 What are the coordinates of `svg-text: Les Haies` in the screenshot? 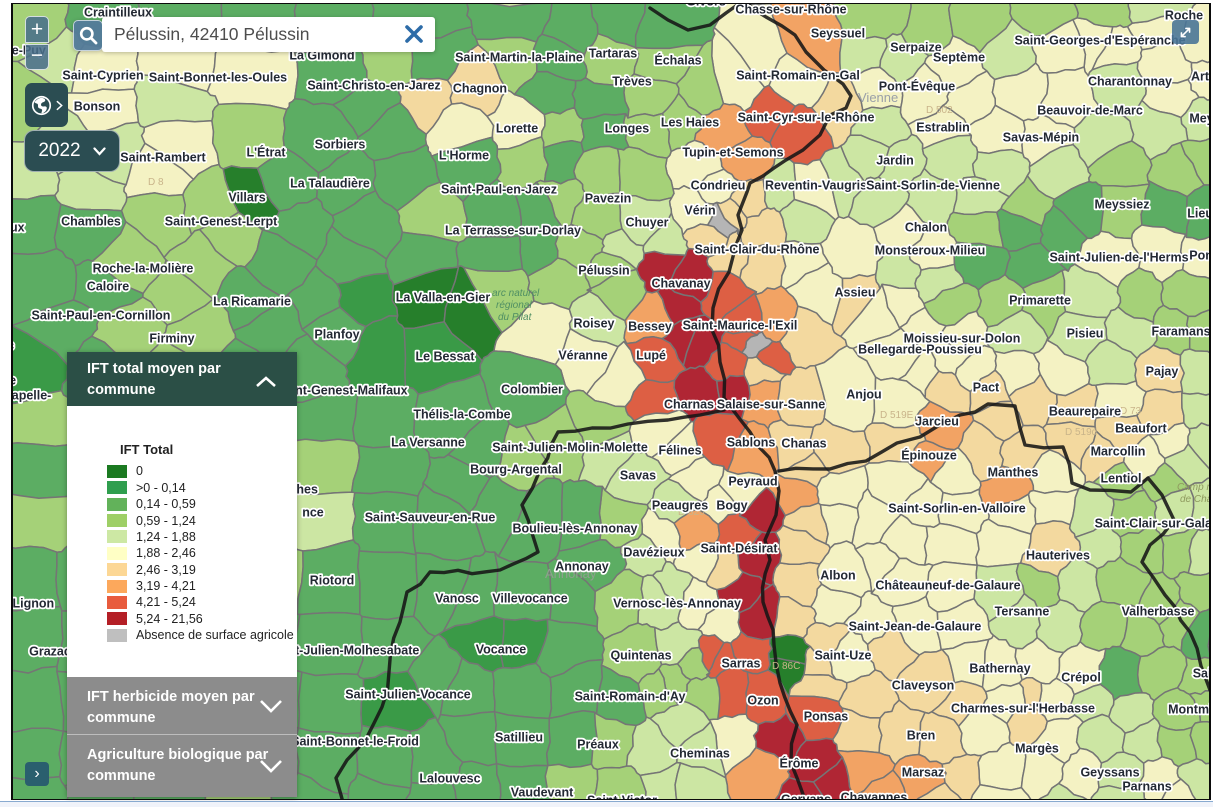 It's located at (690, 122).